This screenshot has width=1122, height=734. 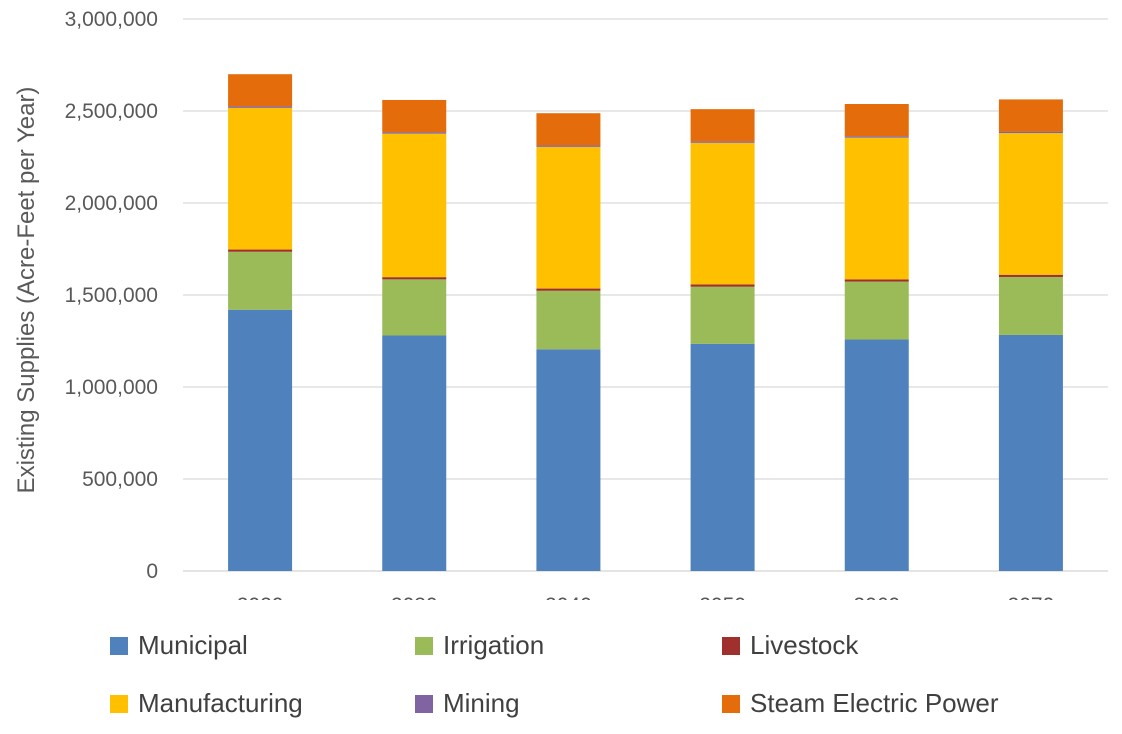 What do you see at coordinates (1030, 305) in the screenshot?
I see `bar-segment-irrigation-2070` at bounding box center [1030, 305].